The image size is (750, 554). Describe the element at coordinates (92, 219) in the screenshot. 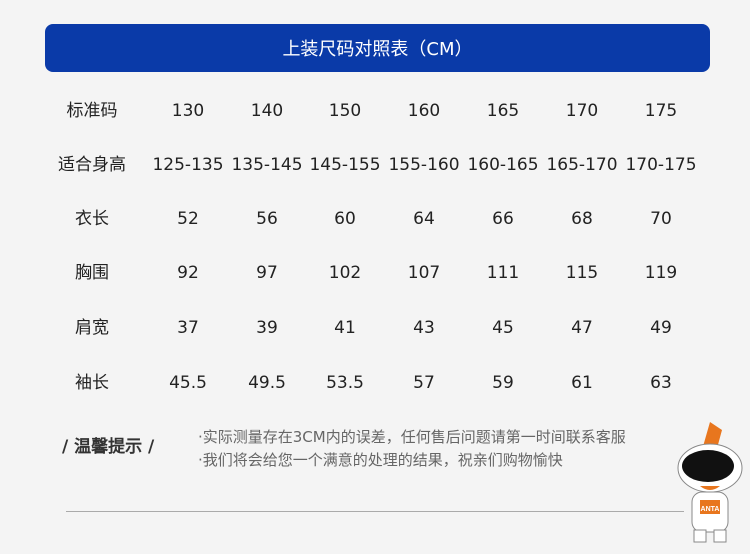

I see `row-label: 衣长` at that location.